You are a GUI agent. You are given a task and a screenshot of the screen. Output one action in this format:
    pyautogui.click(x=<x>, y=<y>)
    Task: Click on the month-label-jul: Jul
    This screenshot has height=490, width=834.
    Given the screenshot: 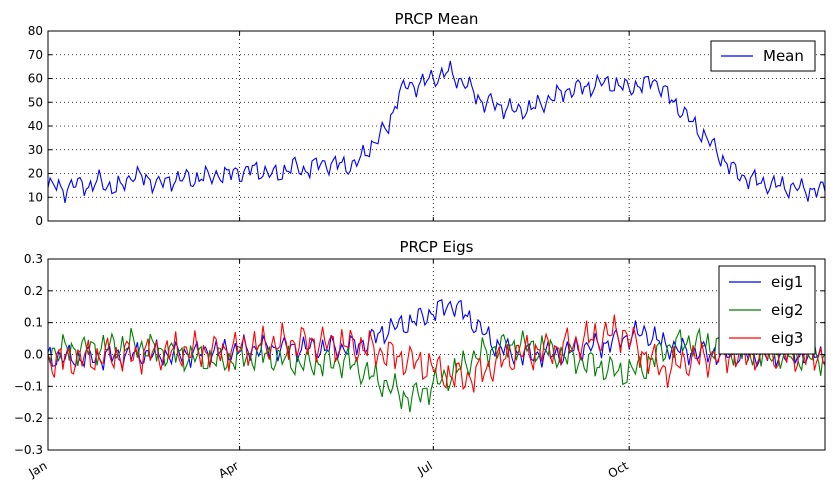 What is the action you would take?
    pyautogui.click(x=424, y=468)
    